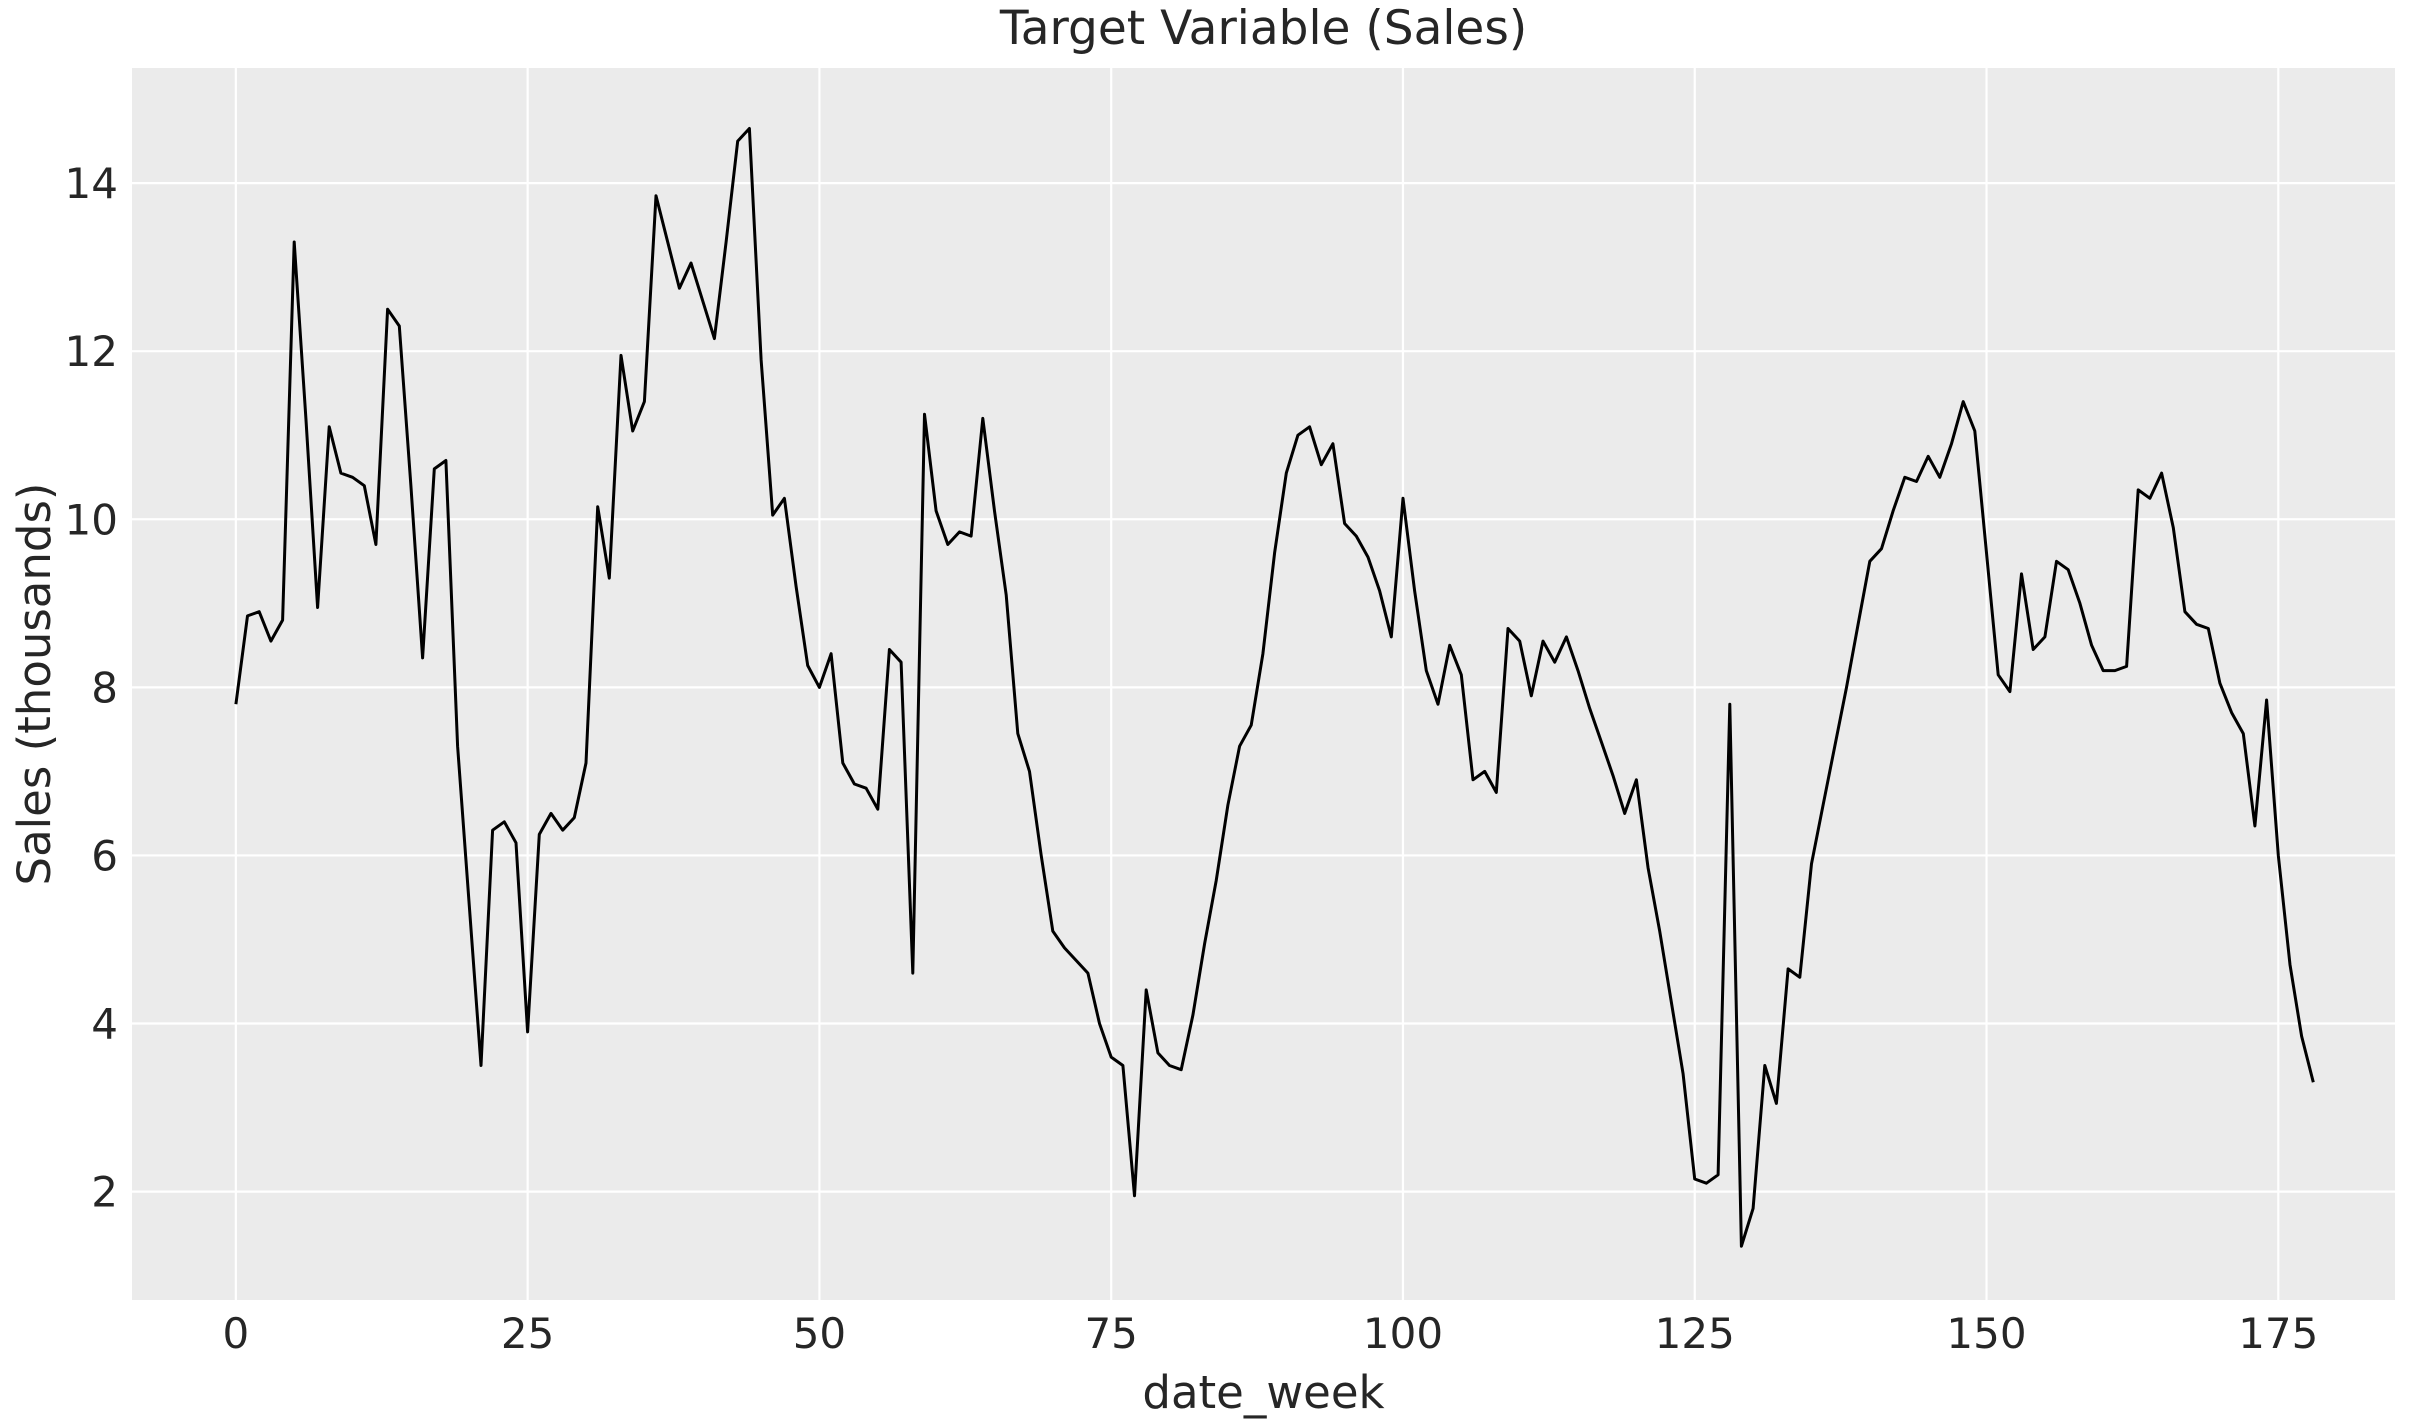 The width and height of the screenshot is (2423, 1427). Describe the element at coordinates (104, 855) in the screenshot. I see `y-tick-label: 6` at that location.